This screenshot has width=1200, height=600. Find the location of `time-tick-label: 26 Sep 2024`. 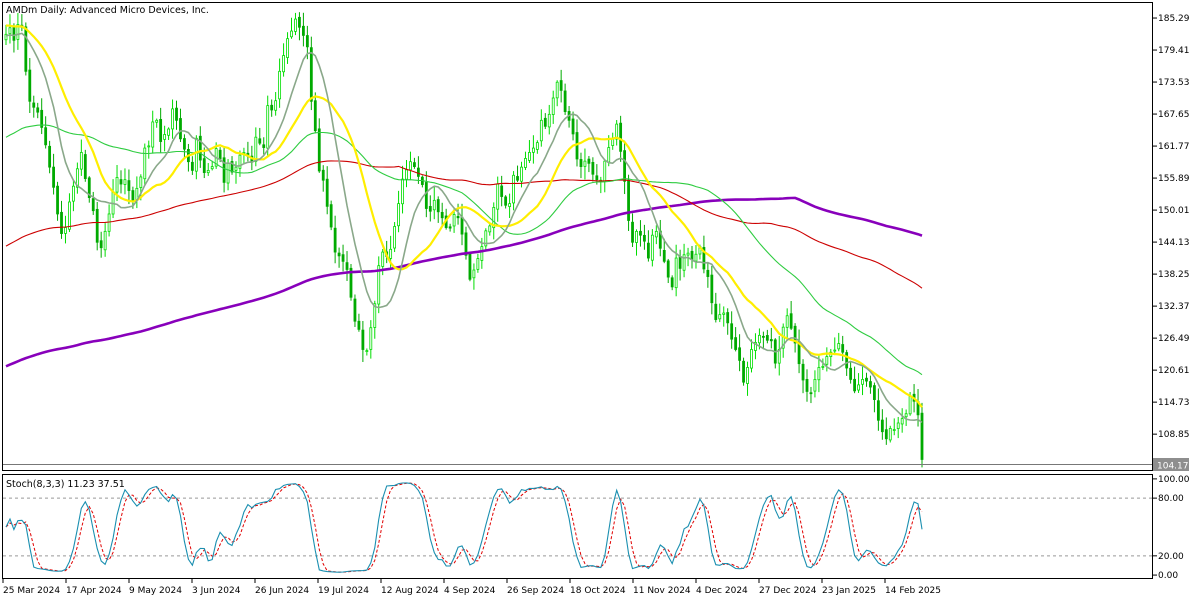

time-tick-label: 26 Sep 2024 is located at coordinates (535, 591).